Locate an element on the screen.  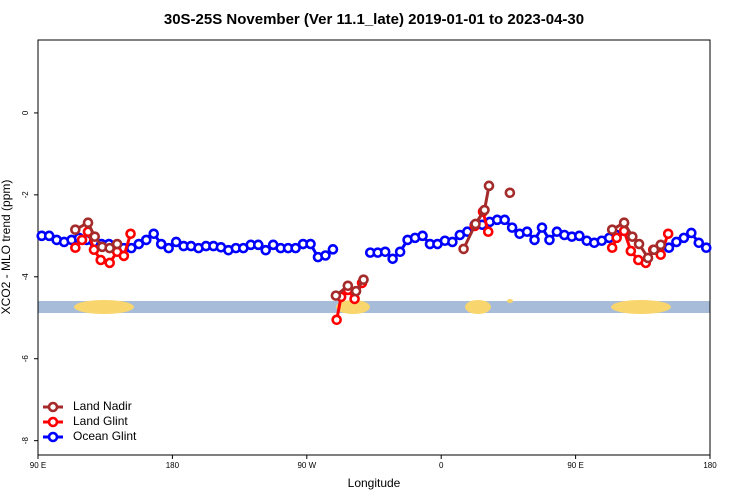
ocean-band is located at coordinates (374, 307).